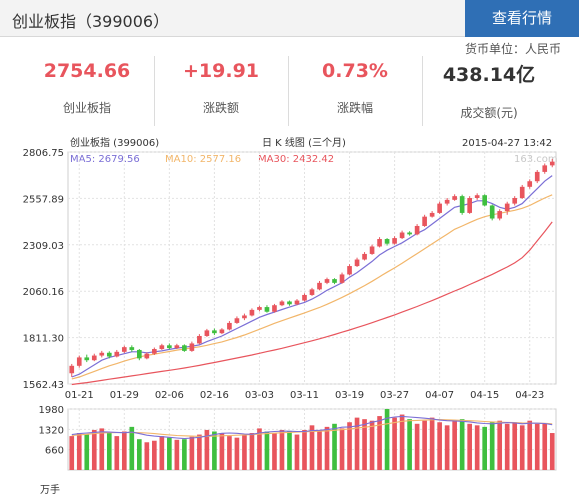  Describe the element at coordinates (114, 142) in the screenshot. I see `chart-header-left: 创业板指 (399006)` at that location.